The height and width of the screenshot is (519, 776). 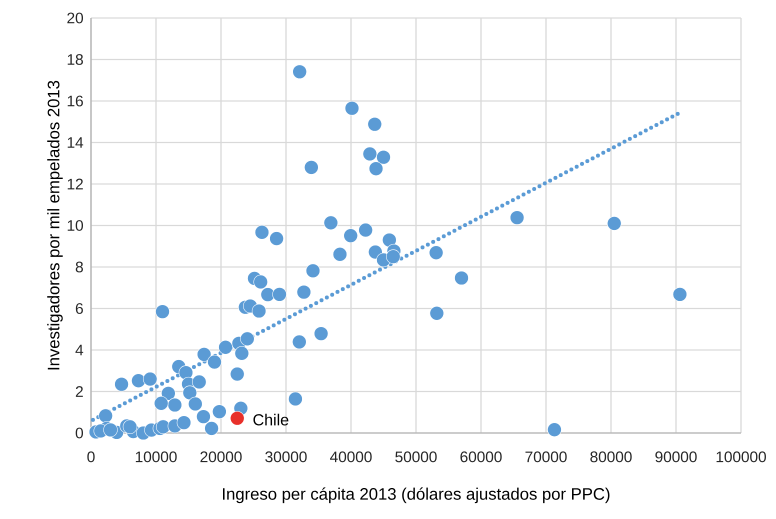 I want to click on y-axis-title: Investigadores por mil empelados 2013, so click(x=55, y=225).